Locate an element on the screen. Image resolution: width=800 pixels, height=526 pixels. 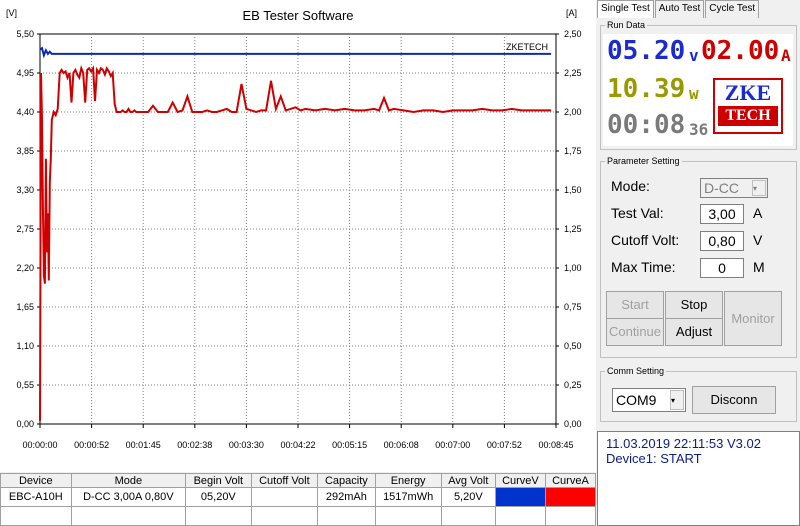
current-readout: 02.00 is located at coordinates (740, 51).